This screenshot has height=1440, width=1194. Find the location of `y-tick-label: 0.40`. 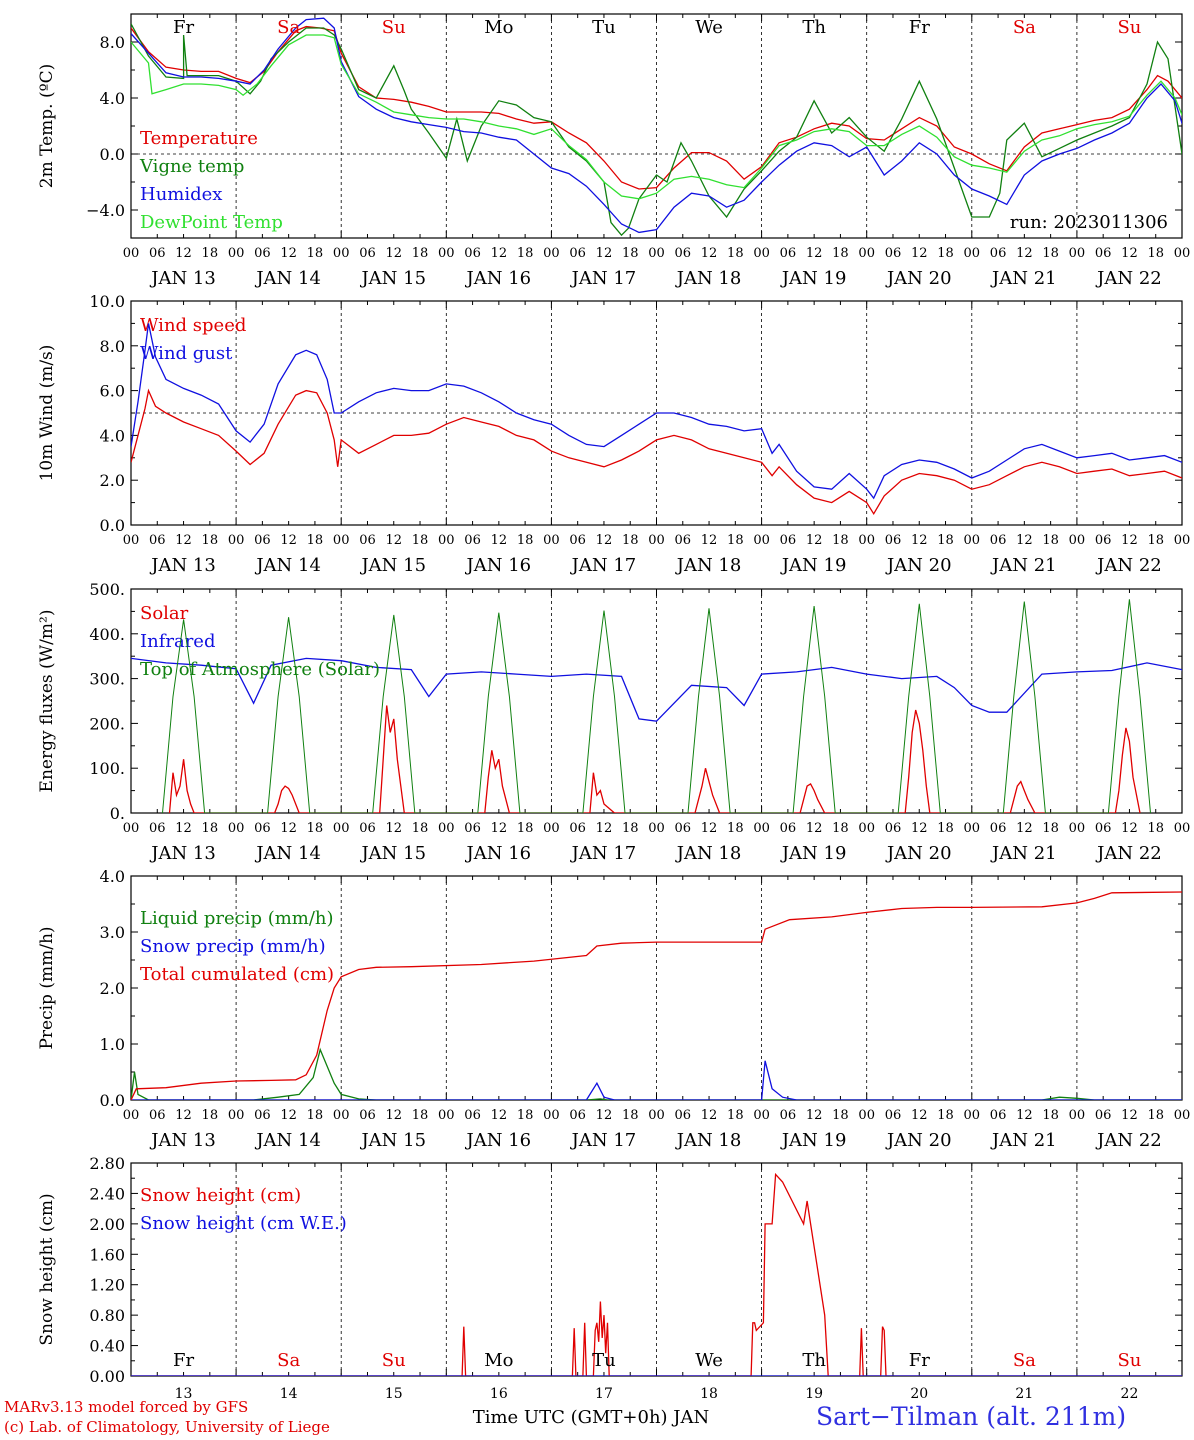

y-tick-label: 0.40 is located at coordinates (107, 1346).